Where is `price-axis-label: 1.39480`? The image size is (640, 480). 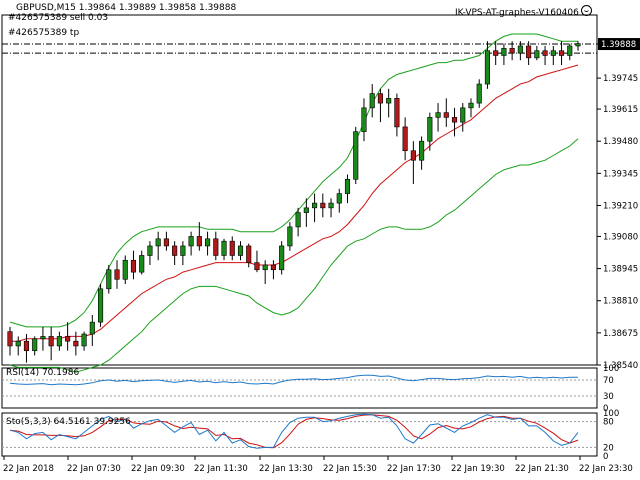 price-axis-label: 1.39480 is located at coordinates (620, 142).